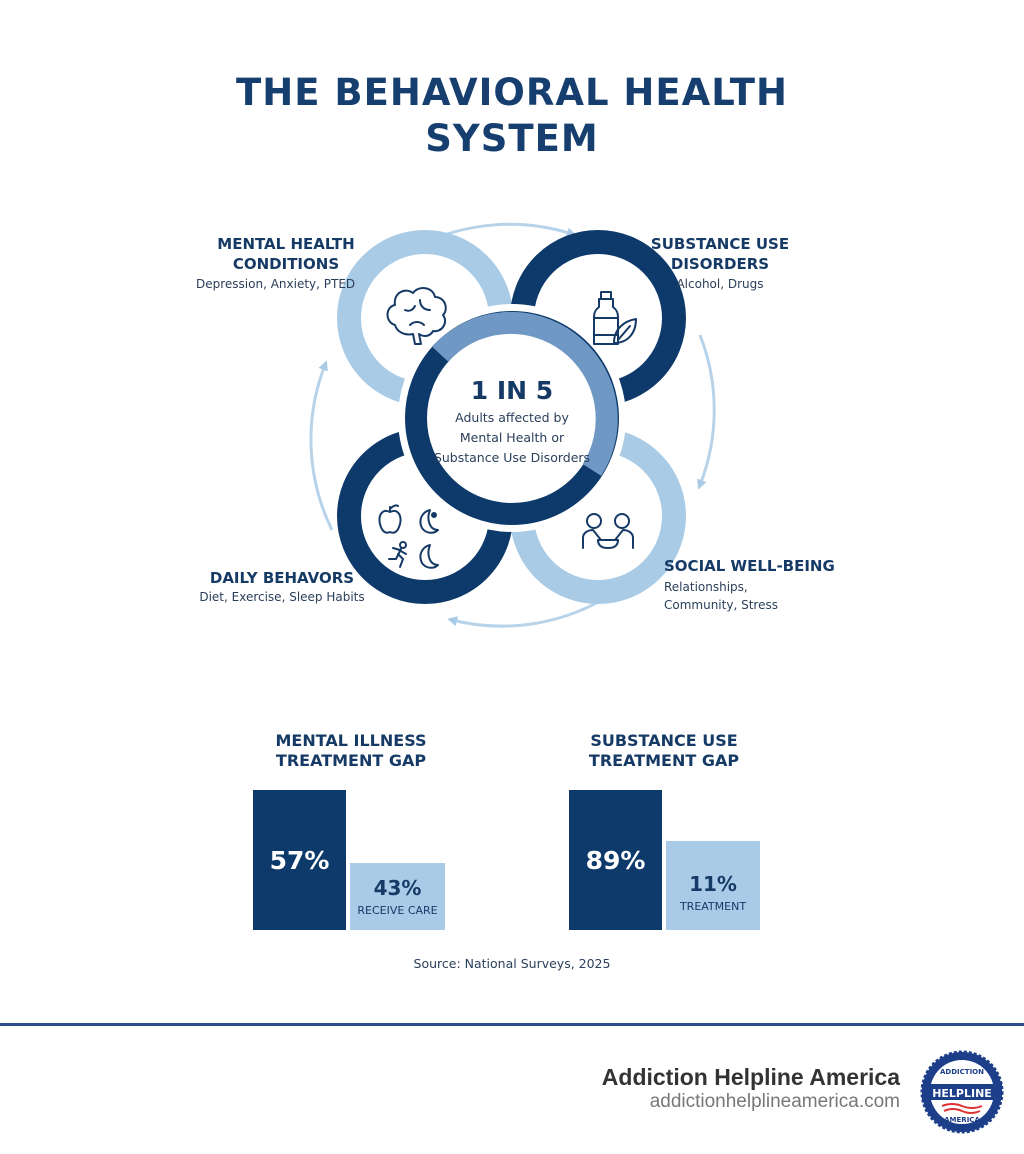 The image size is (1024, 1154). Describe the element at coordinates (512, 1024) in the screenshot. I see `footer-divider` at that location.